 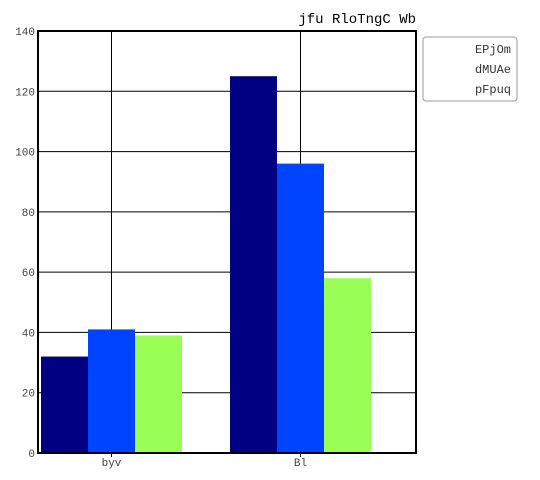 I want to click on legend-item-pFpuq: pFpuq, so click(x=493, y=90).